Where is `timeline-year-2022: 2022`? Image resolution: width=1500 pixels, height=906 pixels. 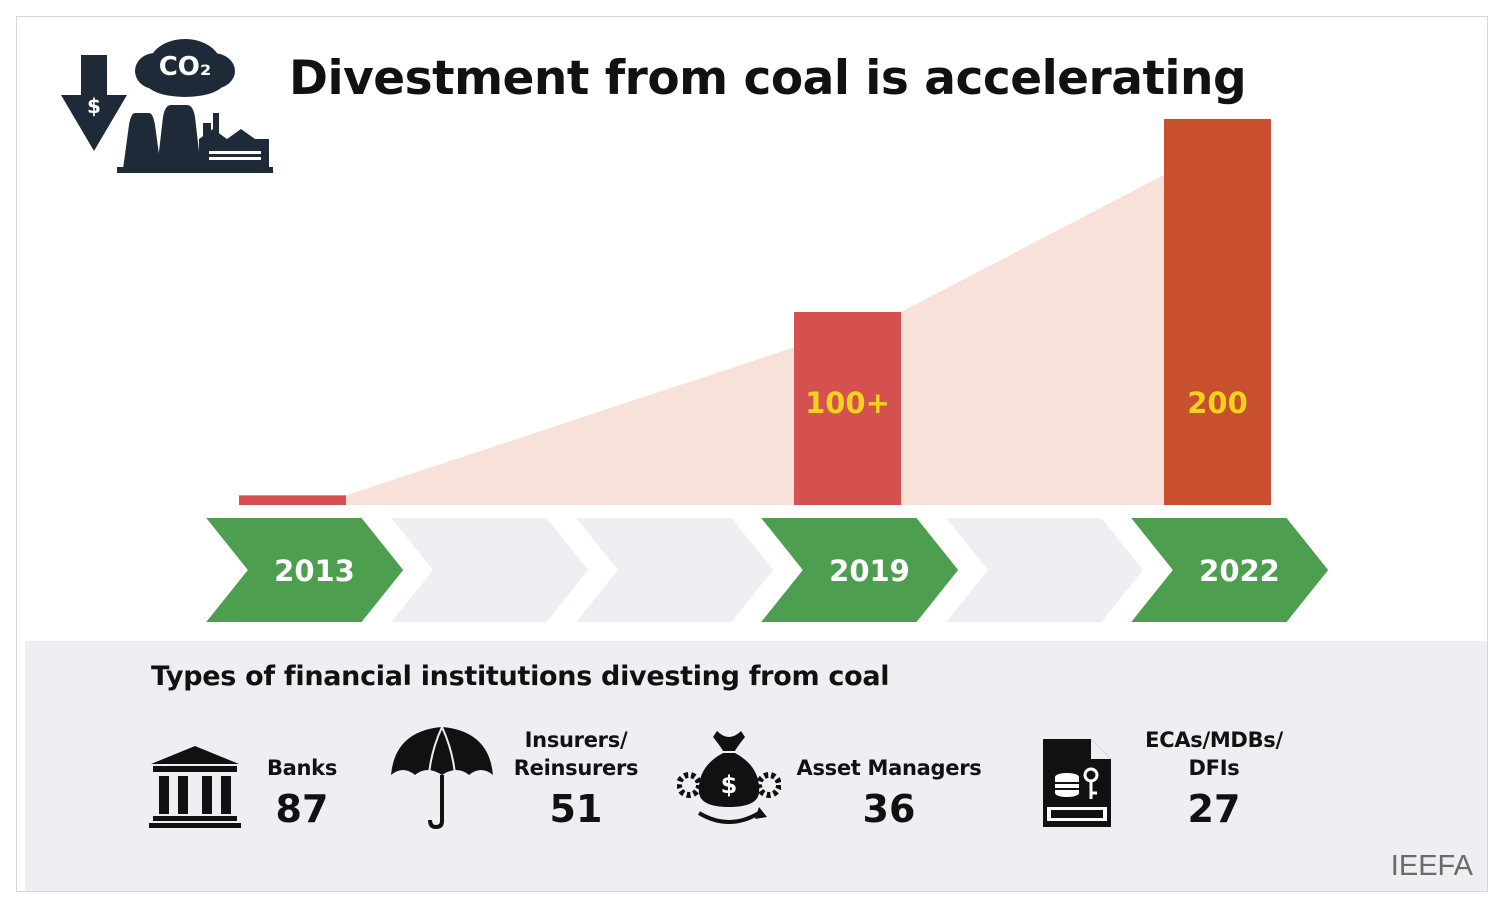
timeline-year-2022: 2022 is located at coordinates (1239, 571).